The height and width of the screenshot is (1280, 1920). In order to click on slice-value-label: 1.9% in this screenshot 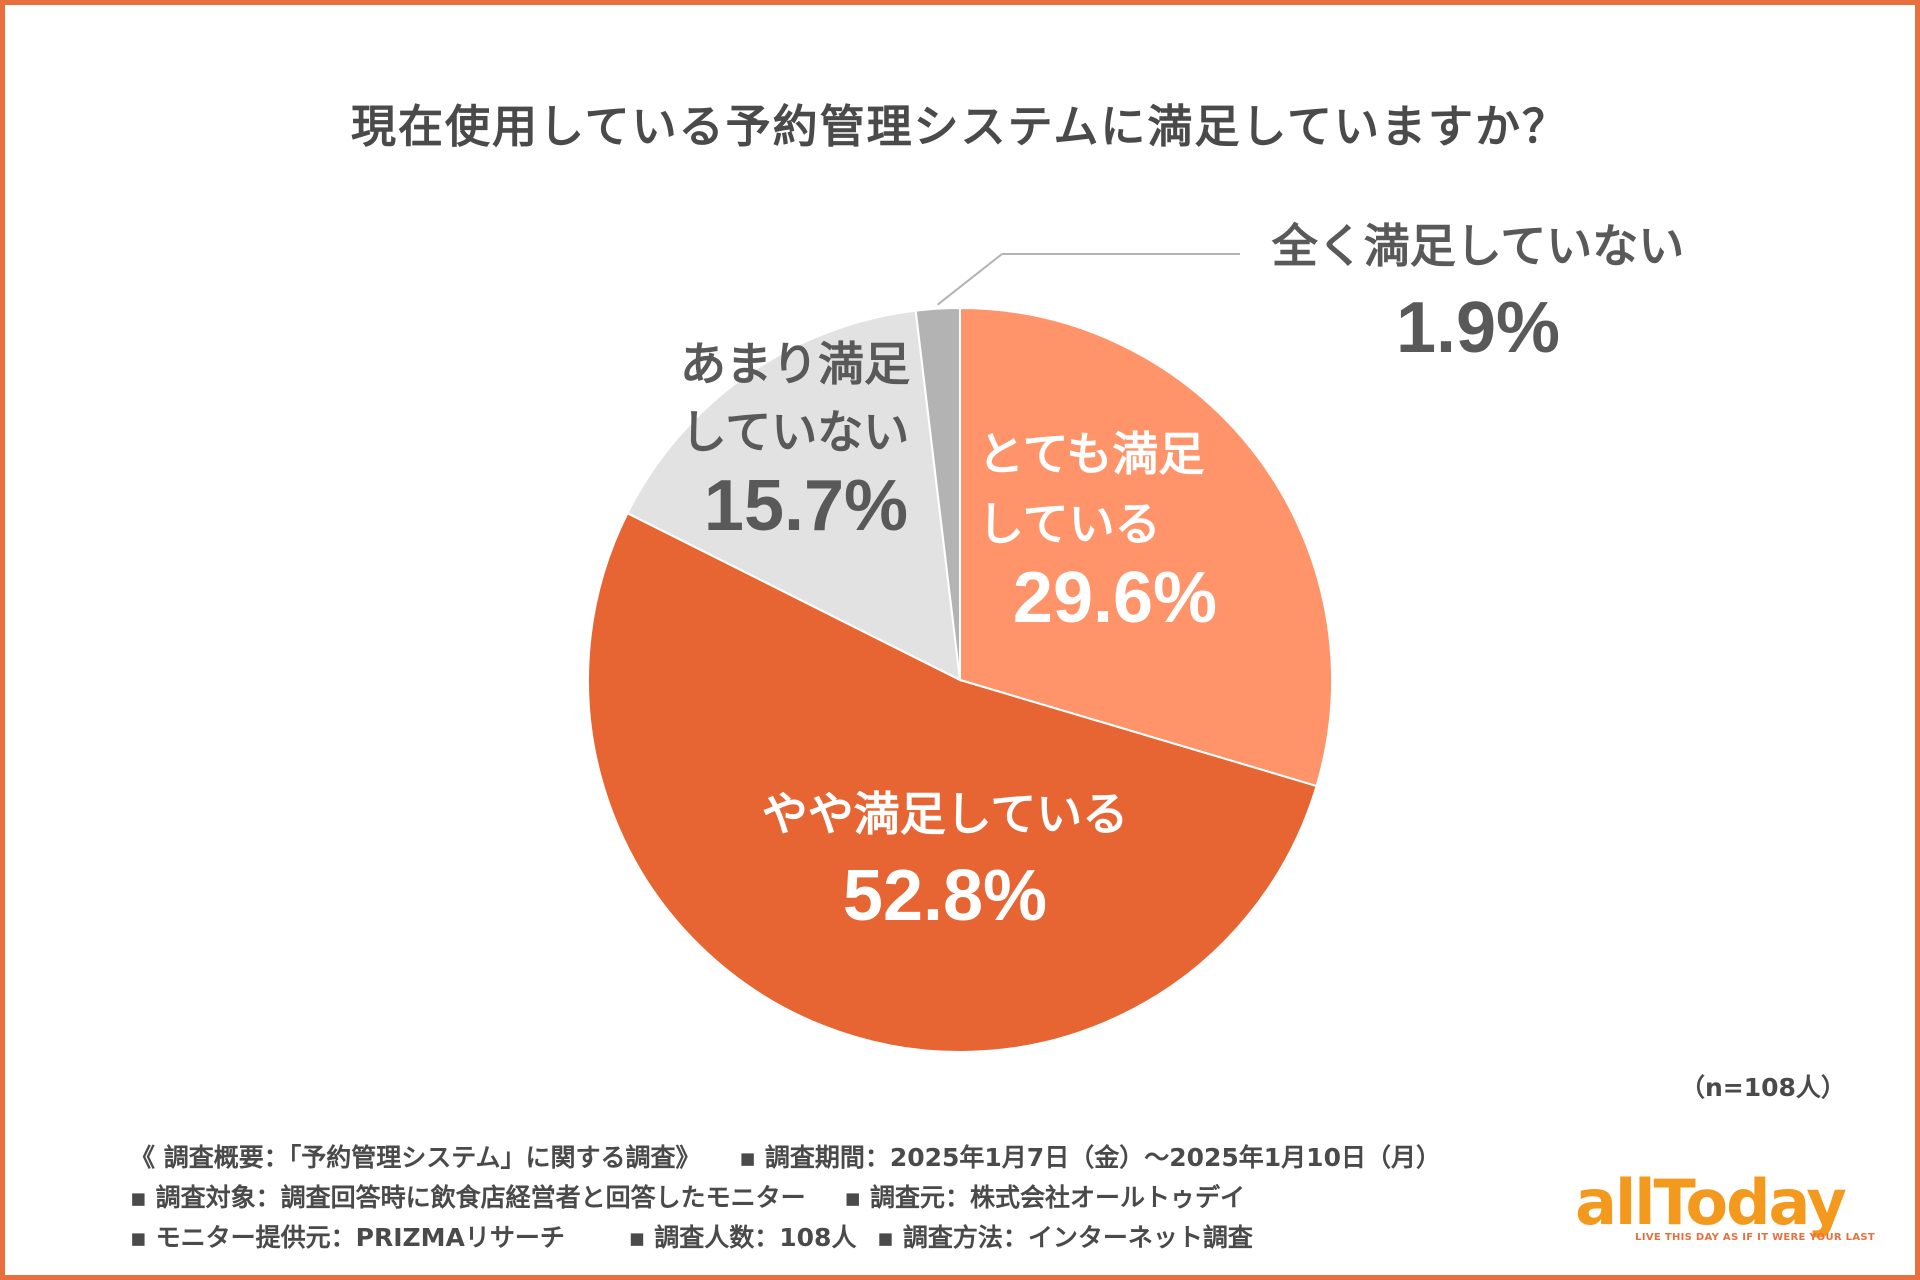, I will do `click(1478, 328)`.